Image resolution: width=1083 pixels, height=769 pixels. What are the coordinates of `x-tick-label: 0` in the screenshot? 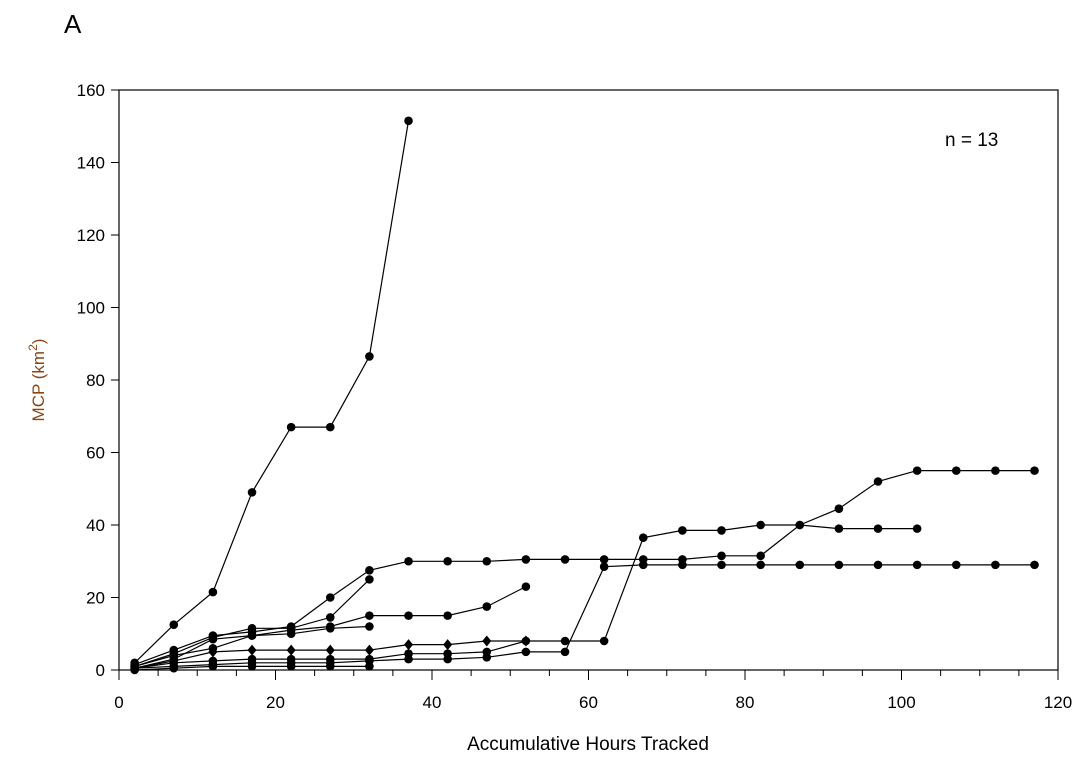 It's located at (118, 702).